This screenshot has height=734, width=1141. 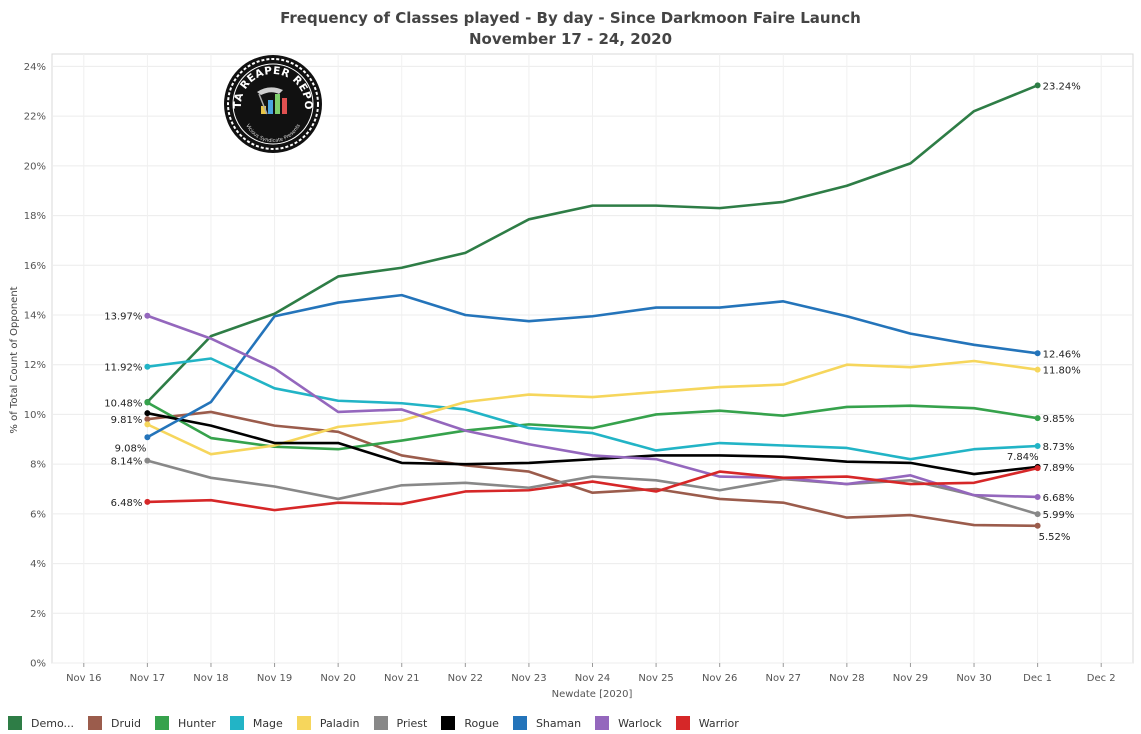 I want to click on legend-label: Mage, so click(x=267, y=723).